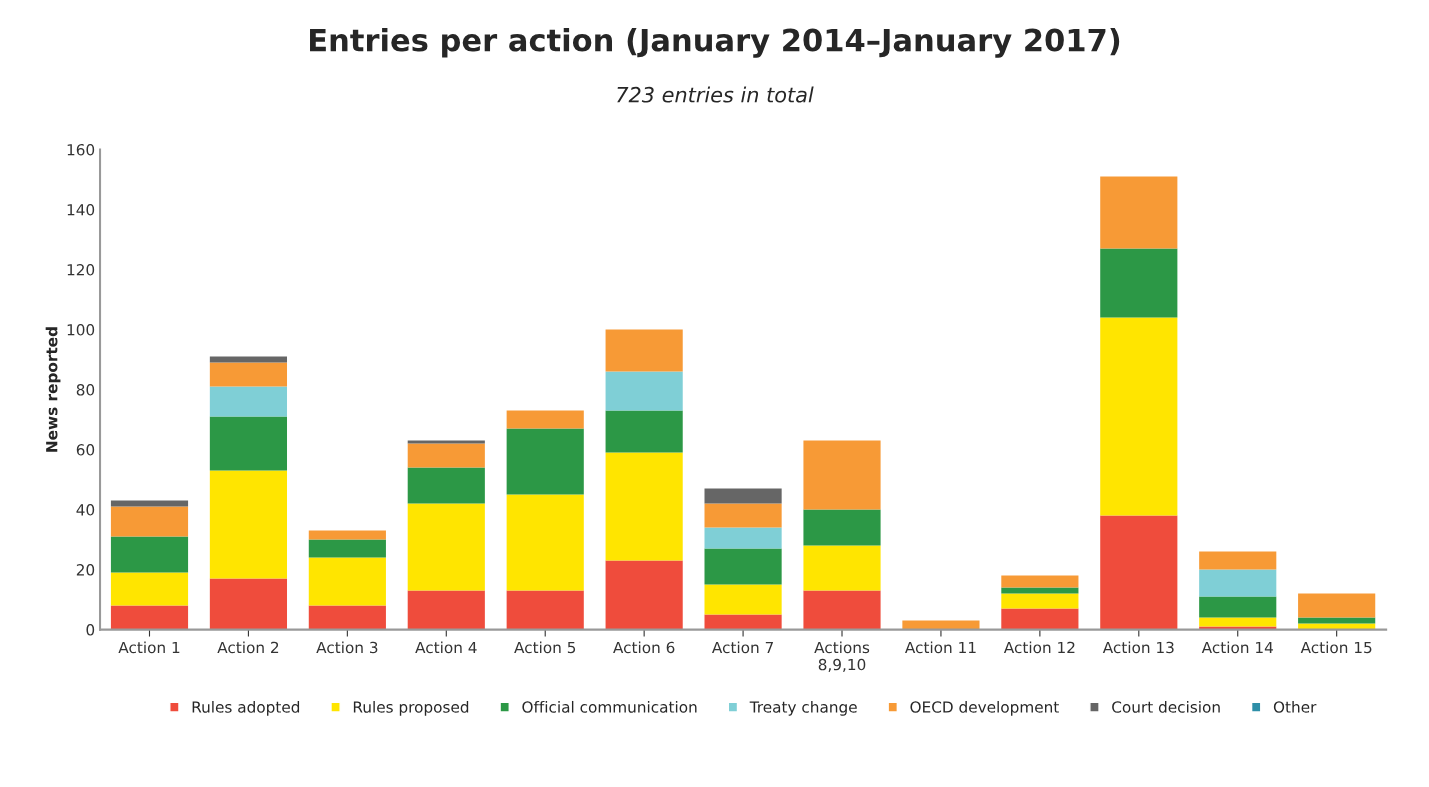 The height and width of the screenshot is (787, 1429). Describe the element at coordinates (149, 647) in the screenshot. I see `x-tick-label: Action 1` at that location.